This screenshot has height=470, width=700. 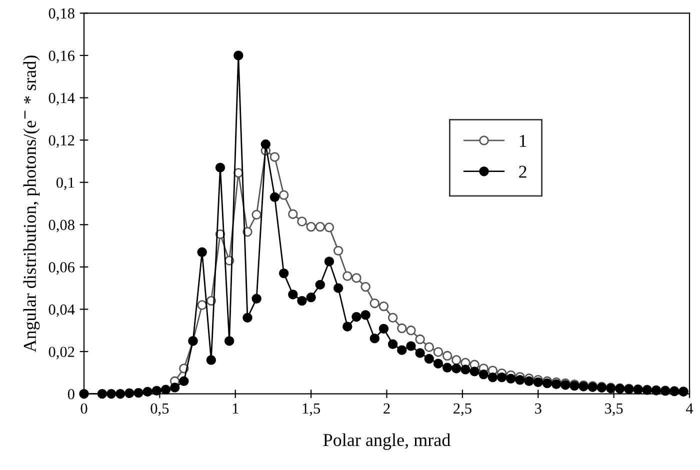 What do you see at coordinates (65, 184) in the screenshot?
I see `y-tick-label: 0,1` at bounding box center [65, 184].